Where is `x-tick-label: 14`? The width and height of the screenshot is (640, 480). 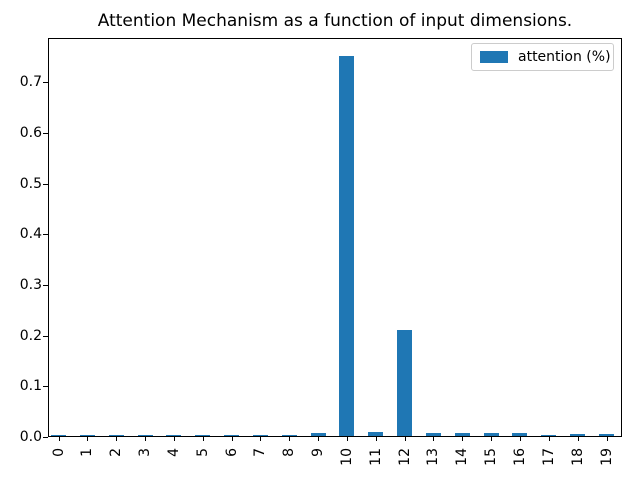 x-tick-label: 14 is located at coordinates (462, 457).